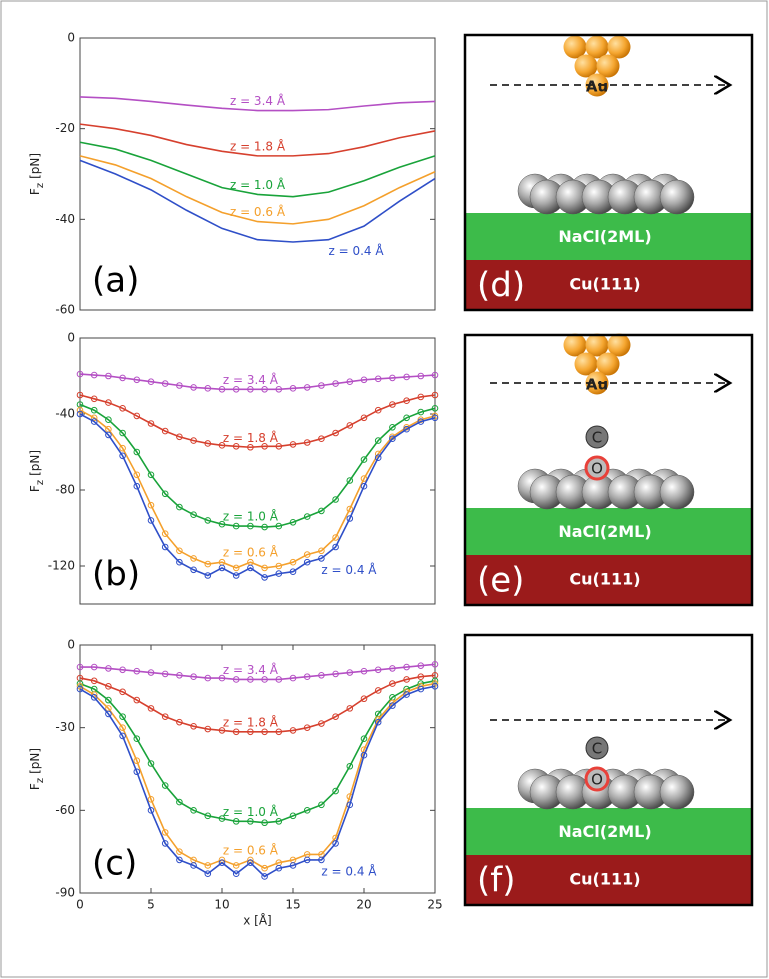 The width and height of the screenshot is (769, 979). What do you see at coordinates (608, 285) in the screenshot?
I see `cu-layer` at bounding box center [608, 285].